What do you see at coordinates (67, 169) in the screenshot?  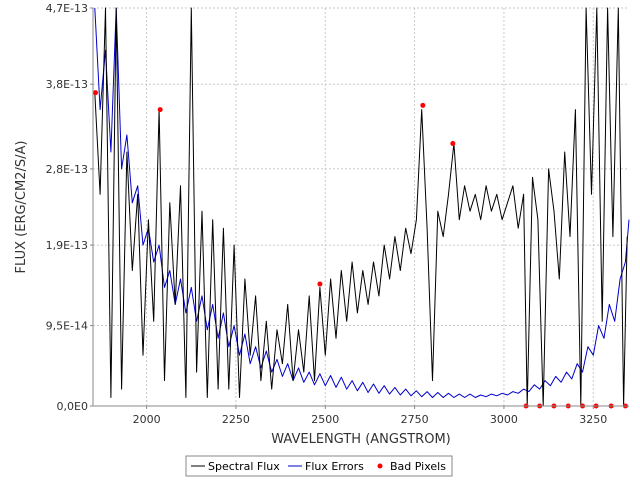 I see `y-tick-label: 2,8E-13` at bounding box center [67, 169].